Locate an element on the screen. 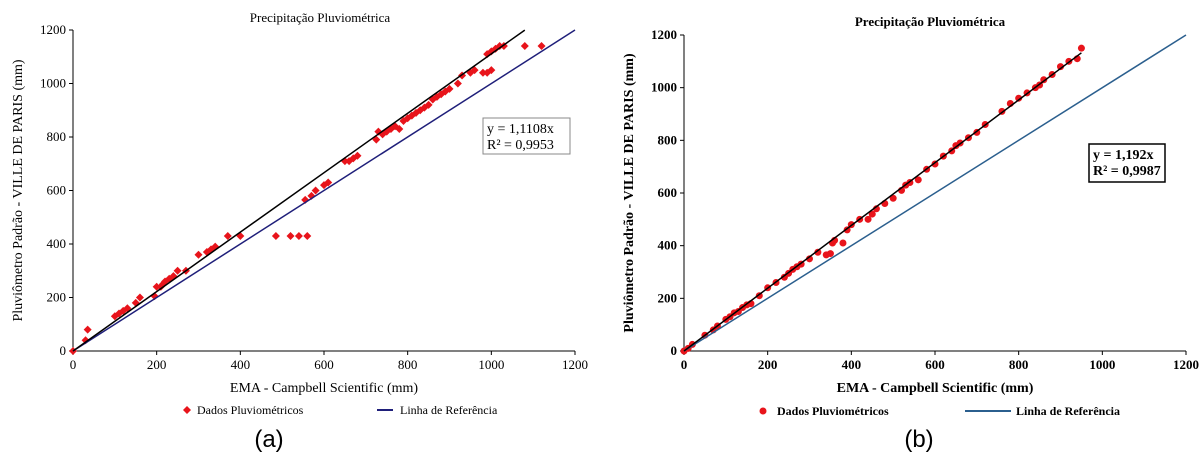 This screenshot has width=1201, height=454. trend-equation: y = 1,1108x is located at coordinates (520, 129).